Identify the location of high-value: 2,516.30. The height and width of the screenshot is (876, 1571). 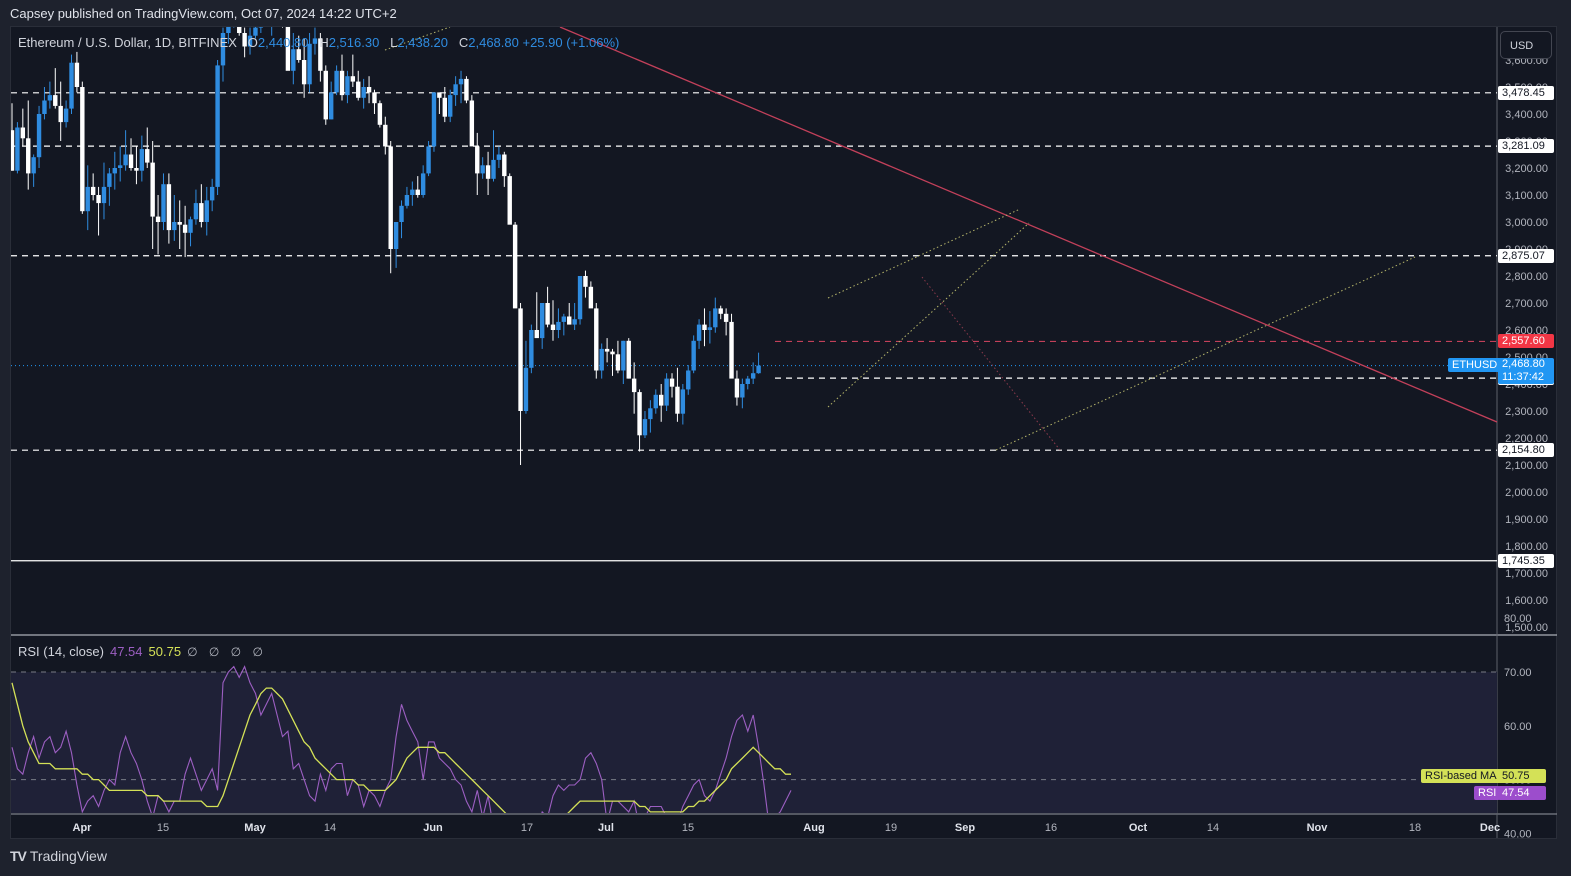
(354, 42).